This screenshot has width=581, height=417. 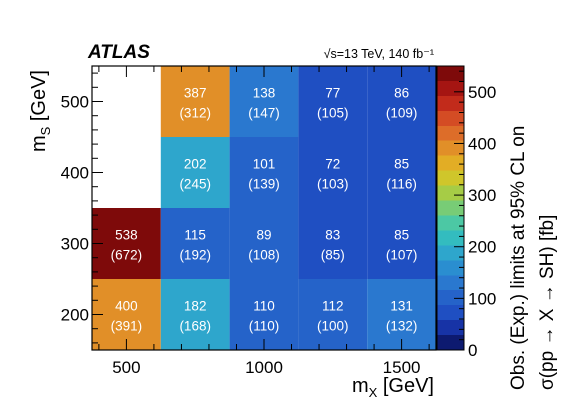 I want to click on colorbar-label-line2: σ(pp → X → SH) [fb], so click(x=547, y=302).